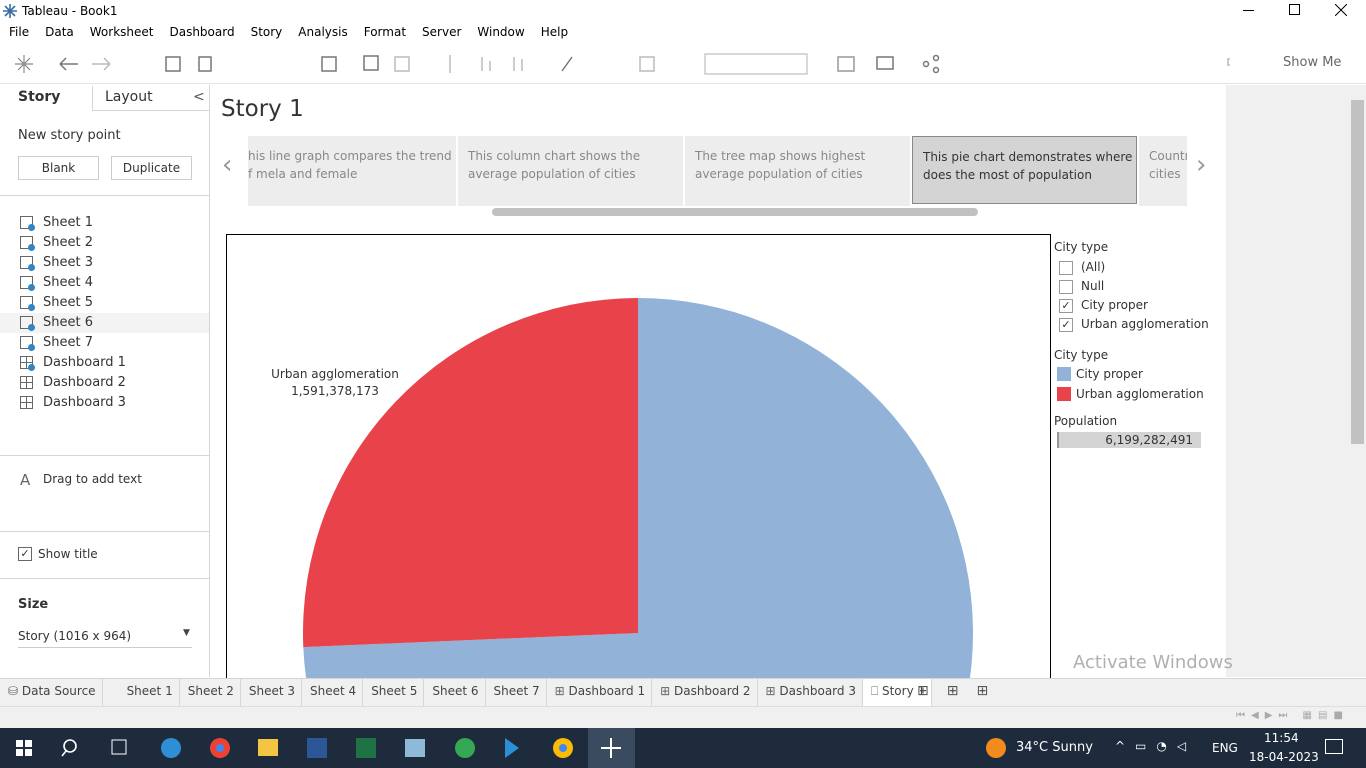  What do you see at coordinates (19, 32) in the screenshot?
I see `menu-item: File` at bounding box center [19, 32].